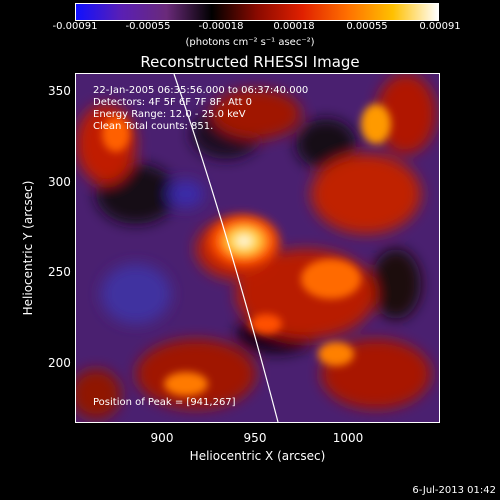 The height and width of the screenshot is (500, 500). Describe the element at coordinates (162, 438) in the screenshot. I see `x-tick-label: 900` at that location.